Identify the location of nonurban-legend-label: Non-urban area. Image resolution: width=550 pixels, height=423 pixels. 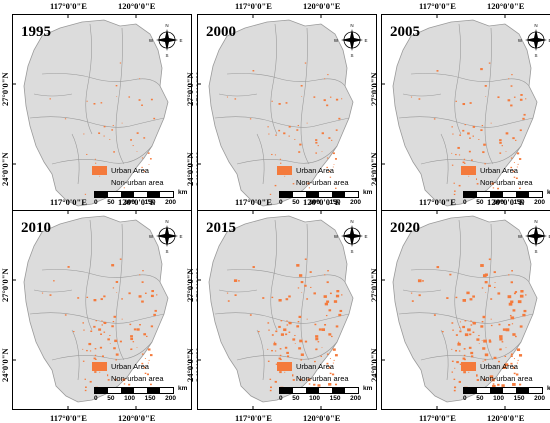
(322, 378).